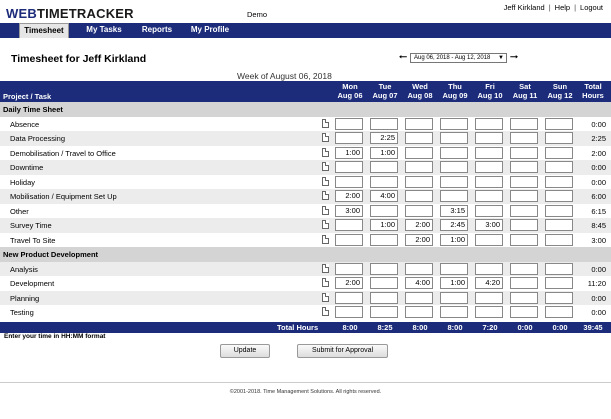  I want to click on time-input: 4:20, so click(489, 283).